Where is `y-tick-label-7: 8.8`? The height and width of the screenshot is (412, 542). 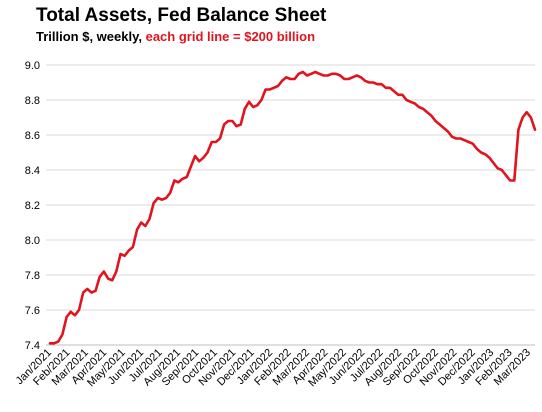 y-tick-label-7: 8.8 is located at coordinates (32, 101).